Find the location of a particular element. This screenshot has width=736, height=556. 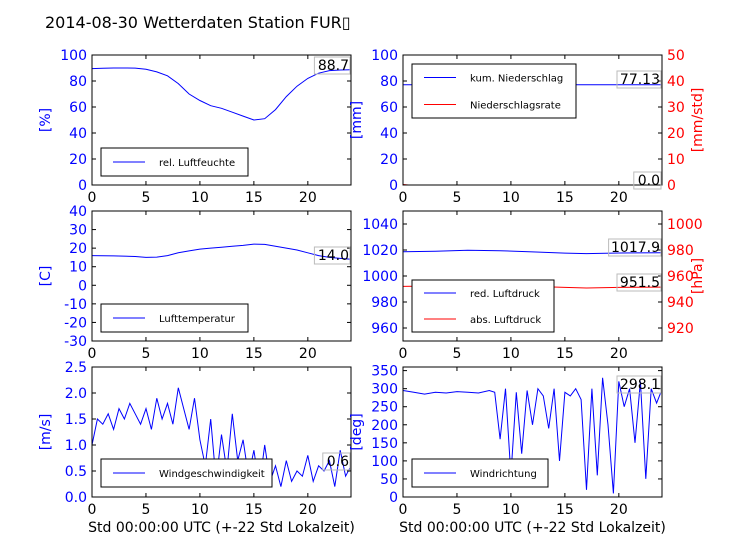

y-tick-label-precipitation: 0 is located at coordinates (393, 186).